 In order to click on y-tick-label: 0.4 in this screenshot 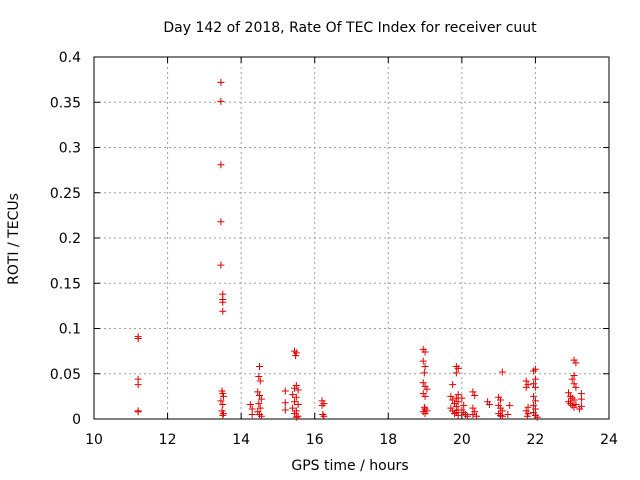, I will do `click(70, 58)`.